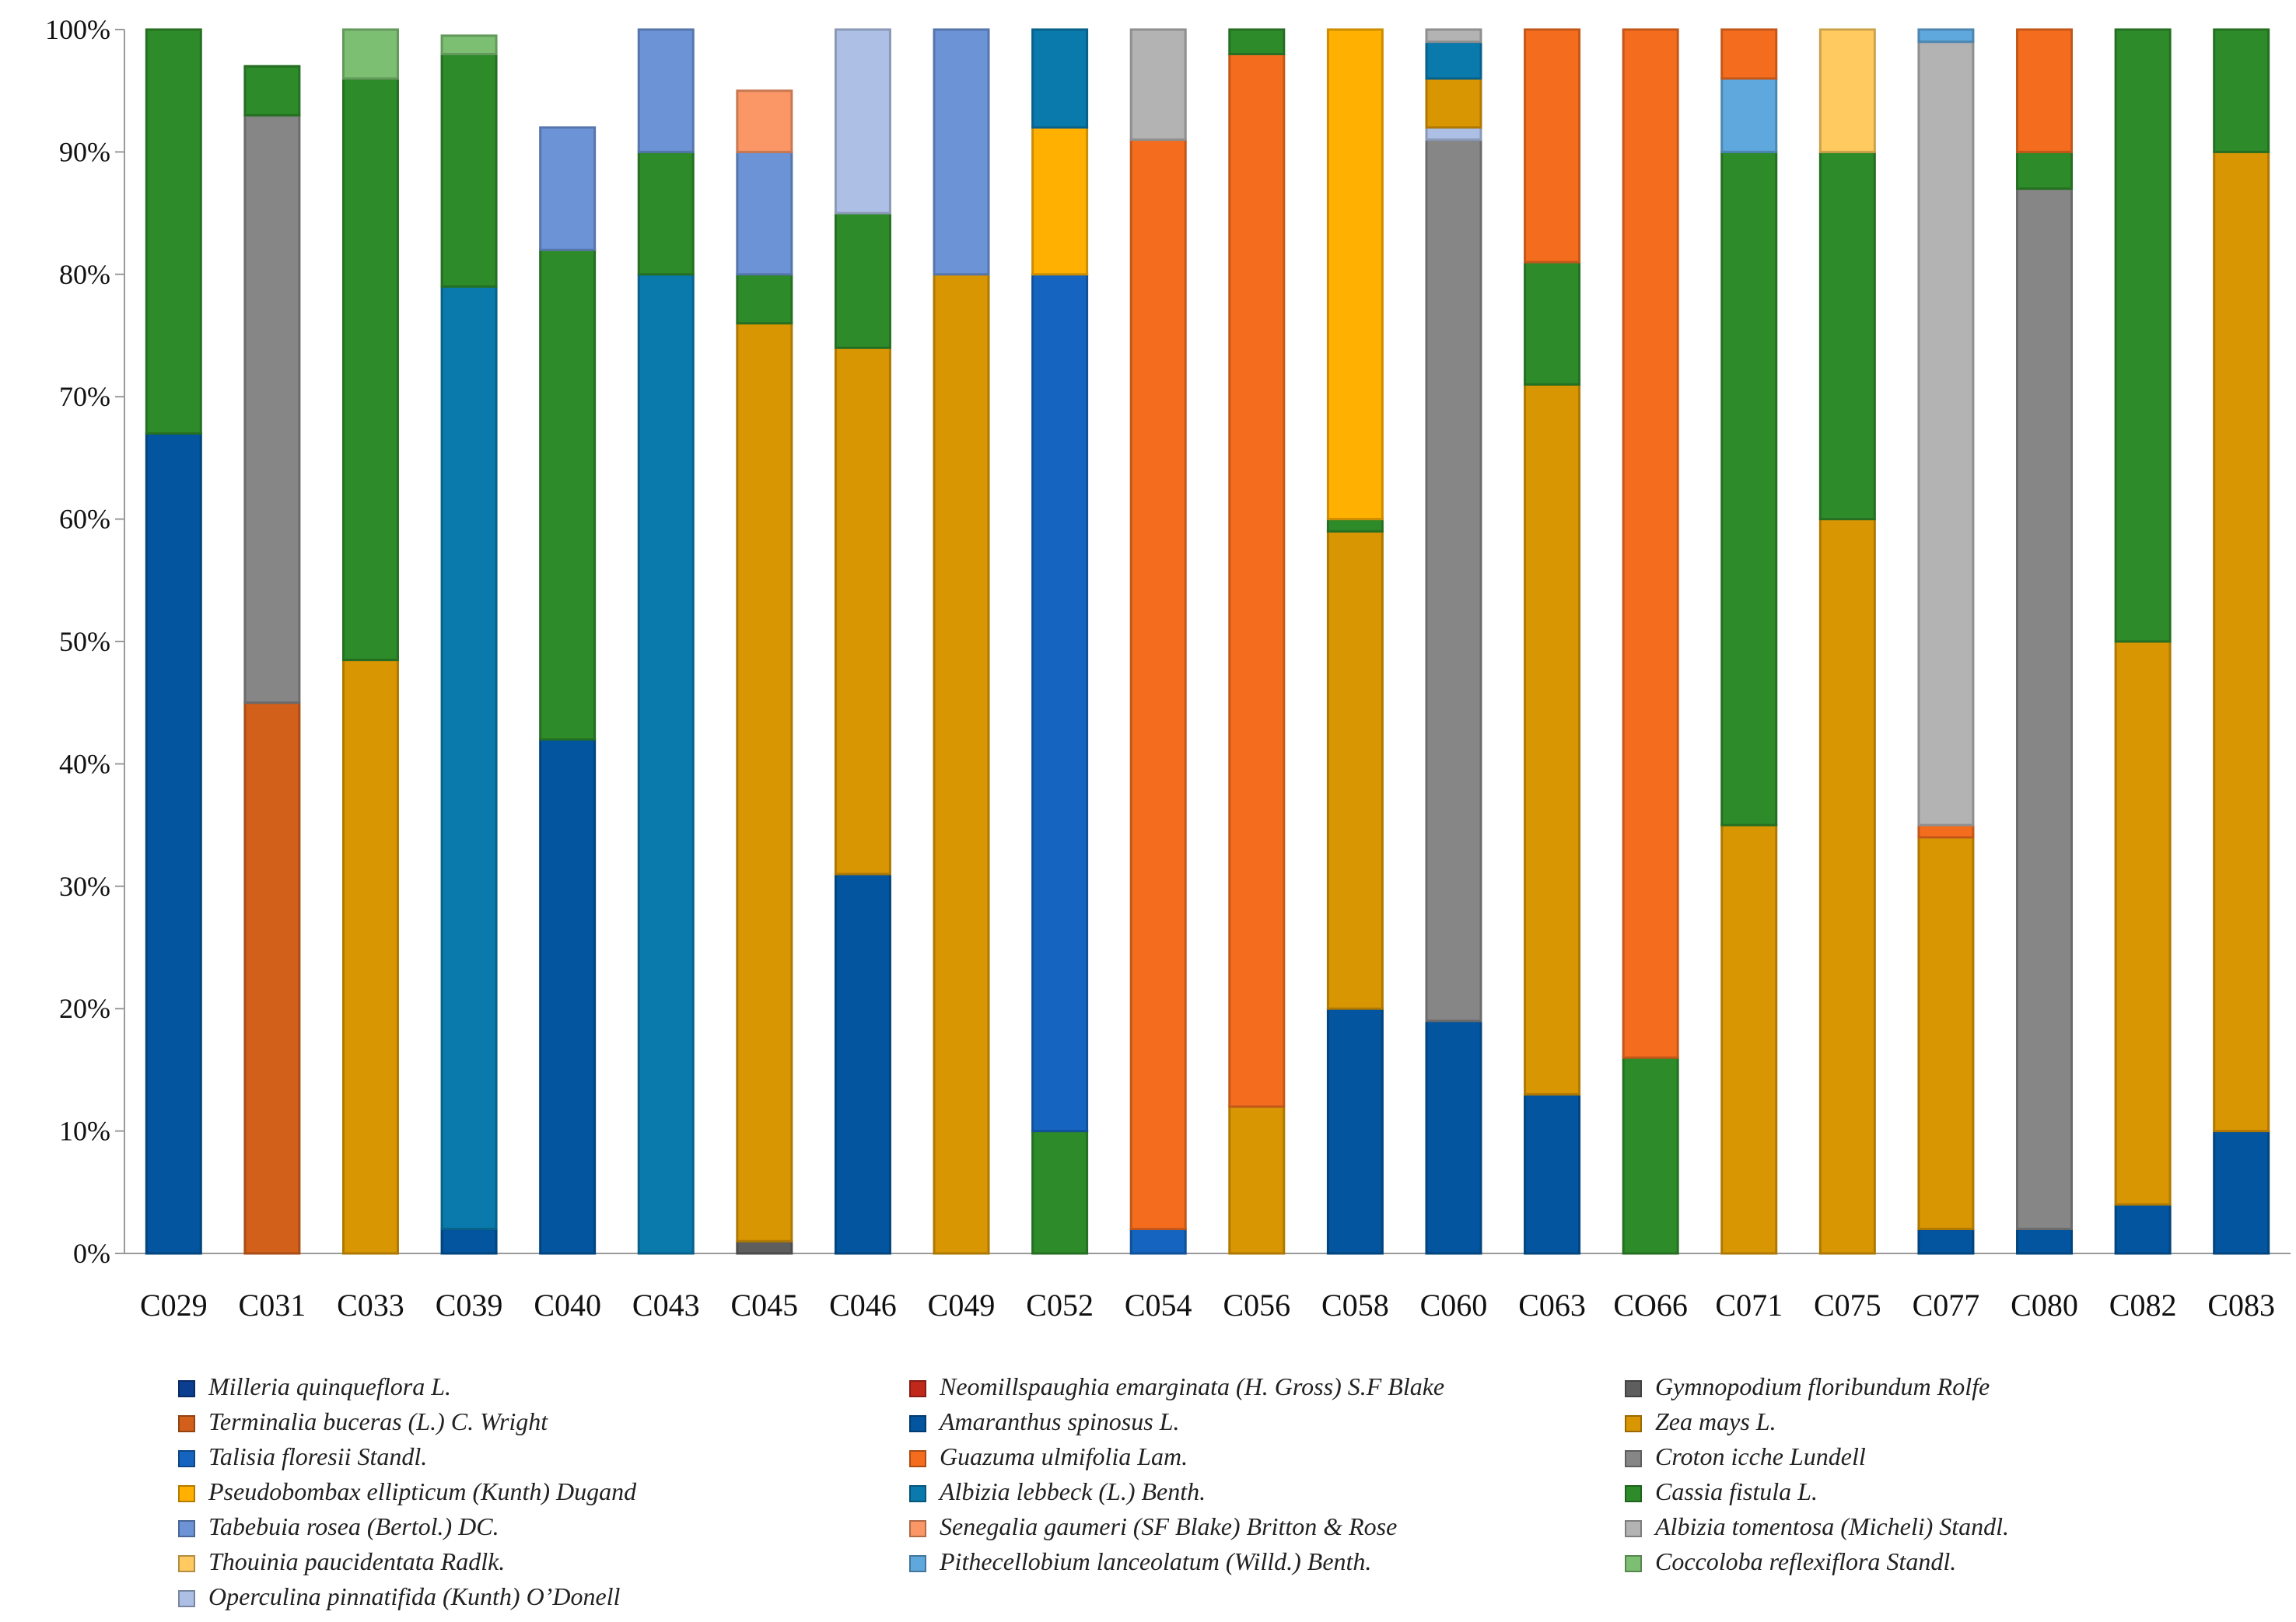  I want to click on legend-item-pseudobombax-ellipticum-kunth-dugand: Pseudobombax ellipticum (Kunth) Dugand, so click(407, 1491).